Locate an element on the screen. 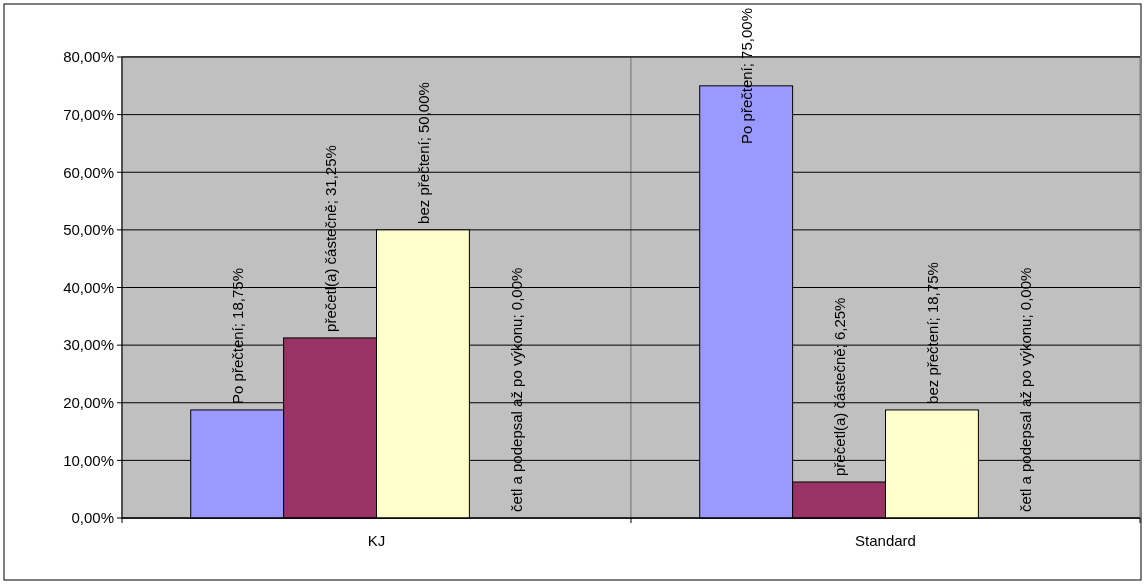 This screenshot has height=585, width=1146. y-tick-label: 20,00% is located at coordinates (88, 402).